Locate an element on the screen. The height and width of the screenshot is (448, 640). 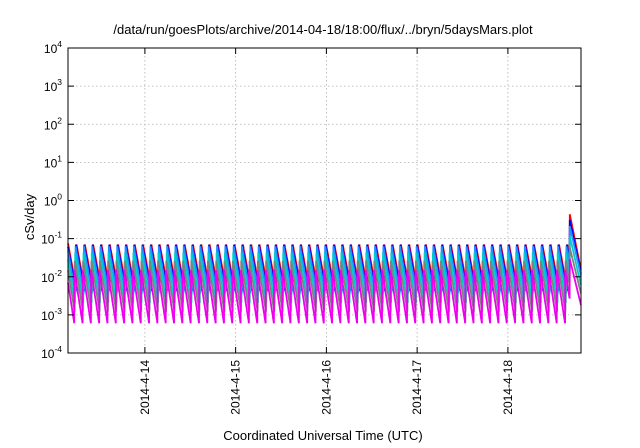
y-tick-exponent: 3 is located at coordinates (59, 82).